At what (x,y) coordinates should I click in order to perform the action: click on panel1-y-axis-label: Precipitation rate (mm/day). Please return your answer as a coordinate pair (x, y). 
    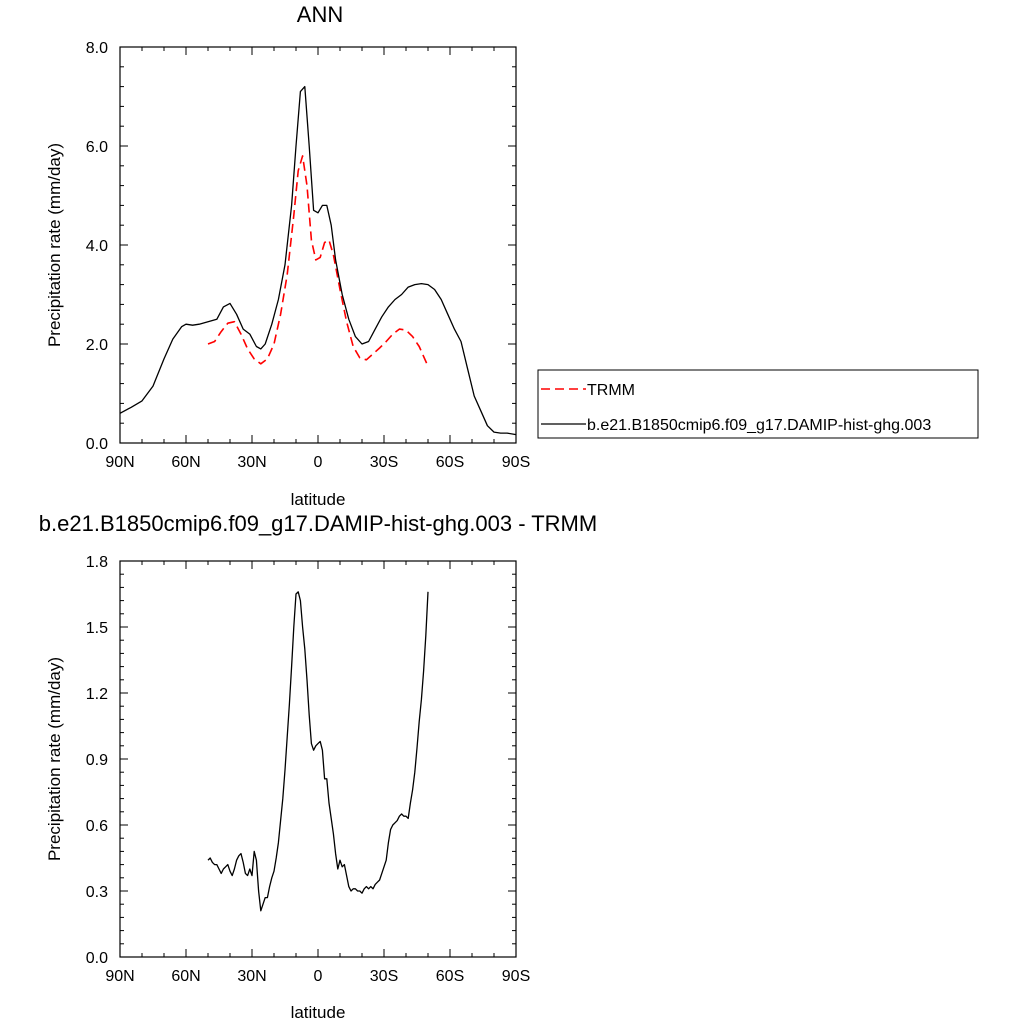
    Looking at the image, I should click on (54, 245).